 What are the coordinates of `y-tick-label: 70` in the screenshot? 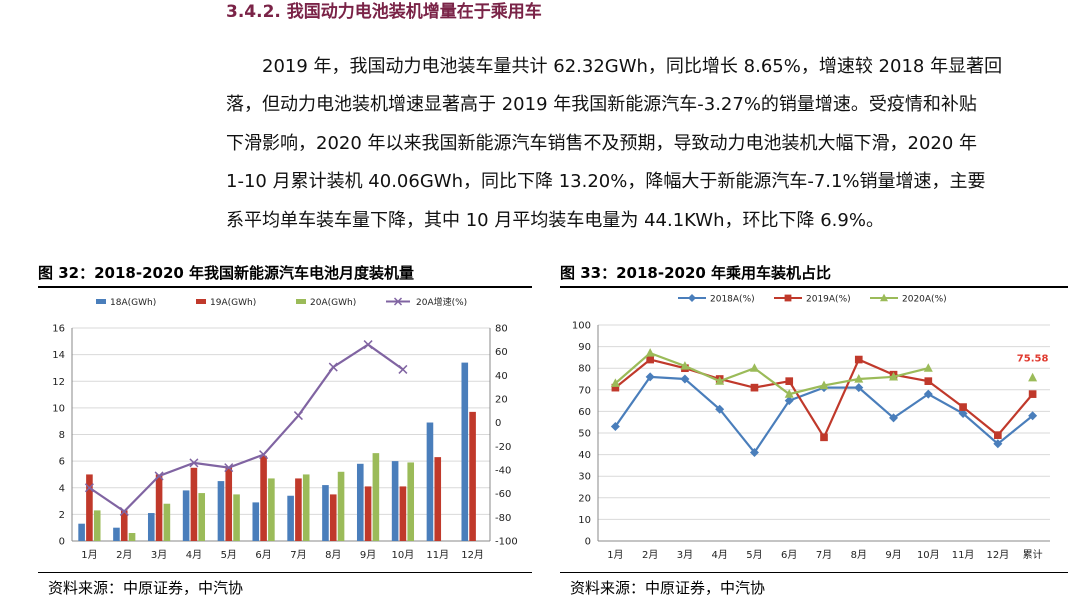 It's located at (584, 390).